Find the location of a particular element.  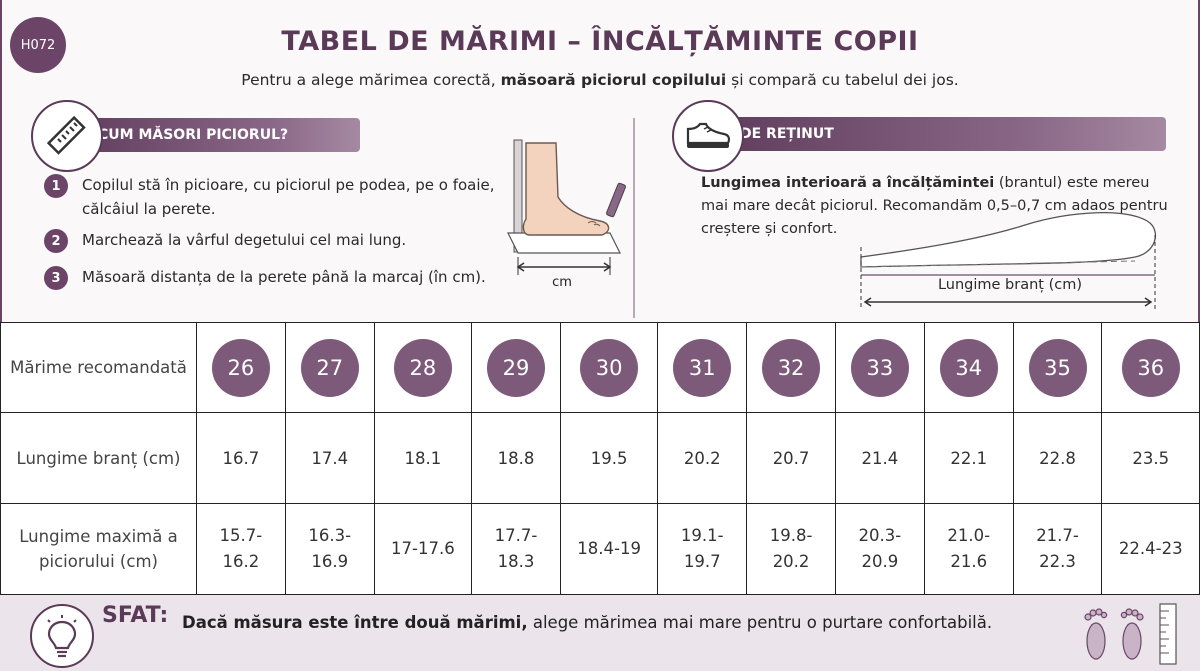

insole-cell: 23.5 is located at coordinates (1150, 458).